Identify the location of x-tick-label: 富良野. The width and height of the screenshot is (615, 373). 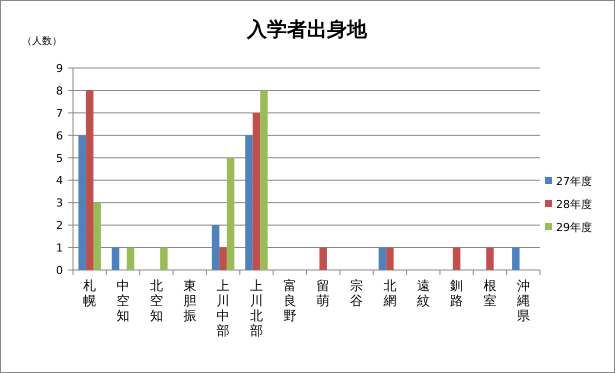
(289, 301).